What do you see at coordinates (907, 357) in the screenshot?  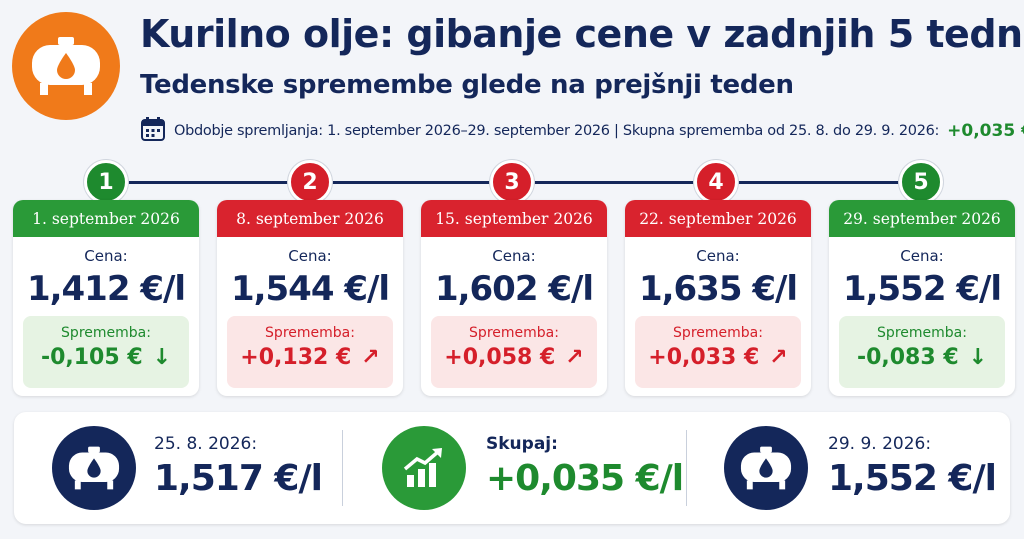 I see `change-value: -0,083 €` at bounding box center [907, 357].